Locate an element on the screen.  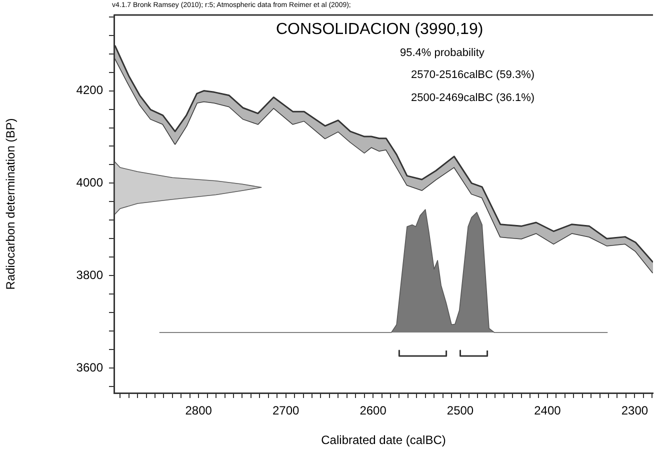
x-tick-label: 2500 is located at coordinates (460, 411).